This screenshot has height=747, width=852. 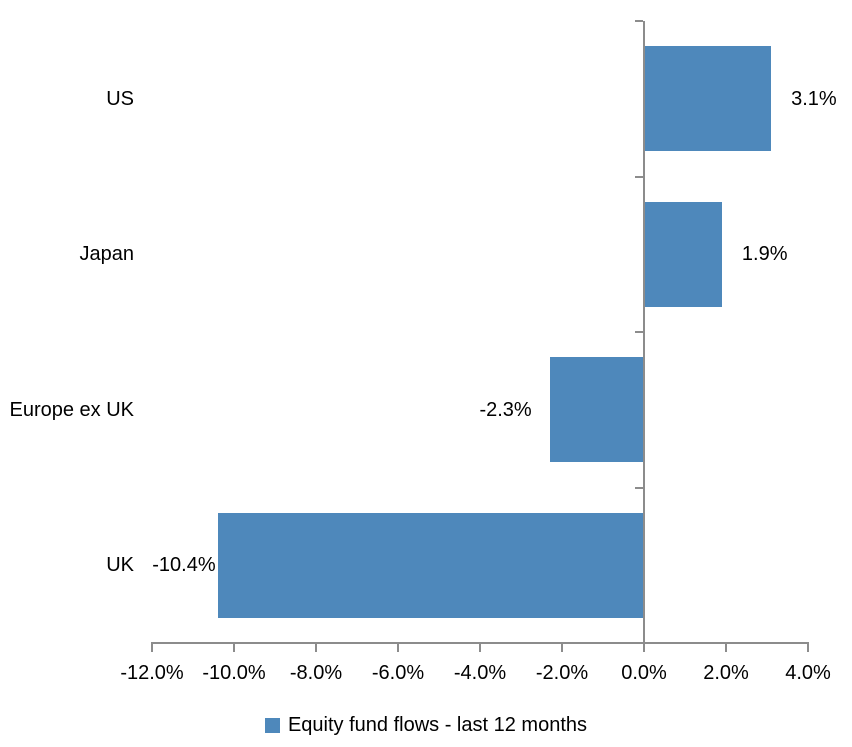 I want to click on category-label: Japan, so click(x=107, y=254).